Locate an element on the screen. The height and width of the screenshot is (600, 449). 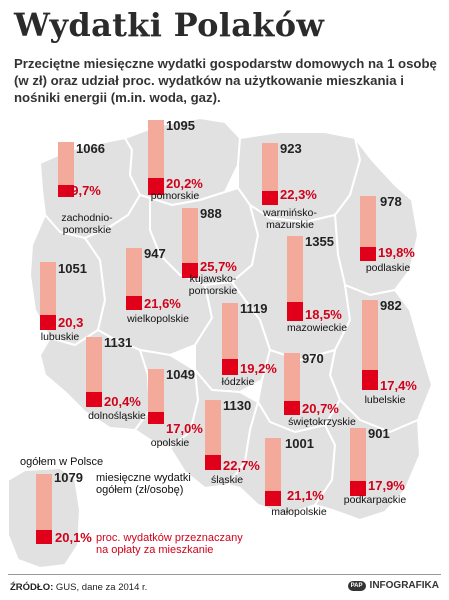
region-bar-podkarpackie is located at coordinates (358, 462).